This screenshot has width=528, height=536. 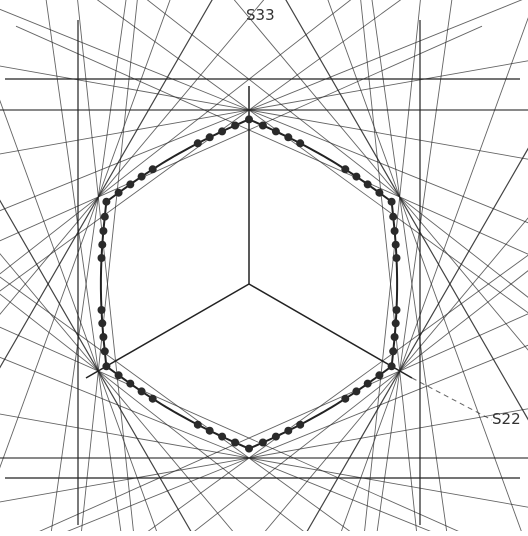 What do you see at coordinates (452, 399) in the screenshot?
I see `axis-s22-extension` at bounding box center [452, 399].